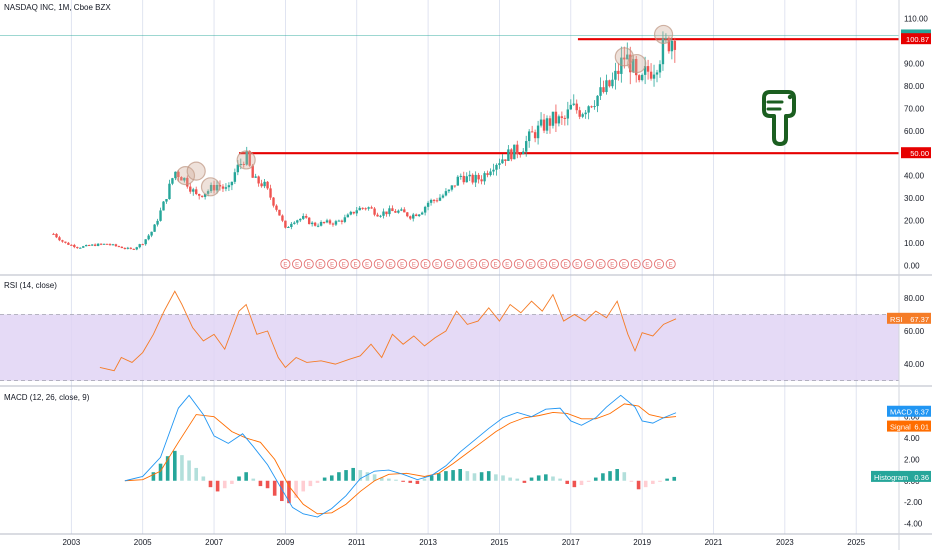 The image size is (932, 550). What do you see at coordinates (921, 477) in the screenshot?
I see `histogram-badge: 0.36` at bounding box center [921, 477].